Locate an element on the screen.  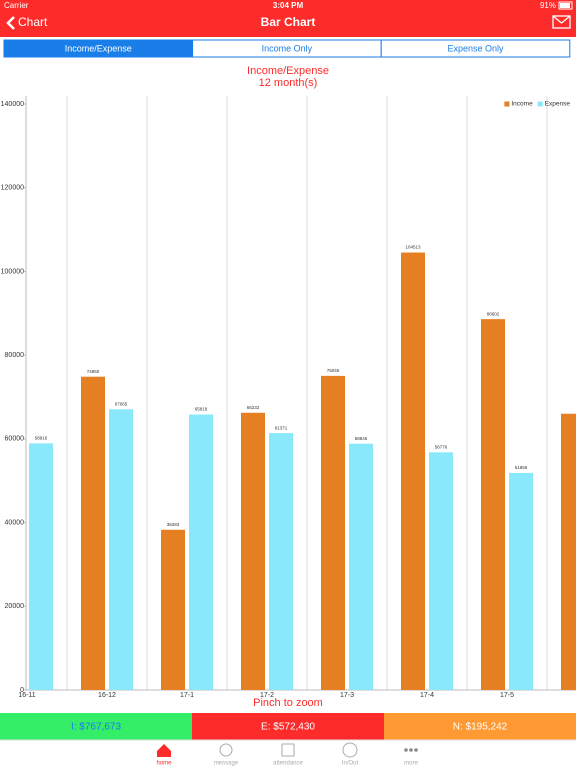
y-tick-label: 120000 is located at coordinates (12, 188).